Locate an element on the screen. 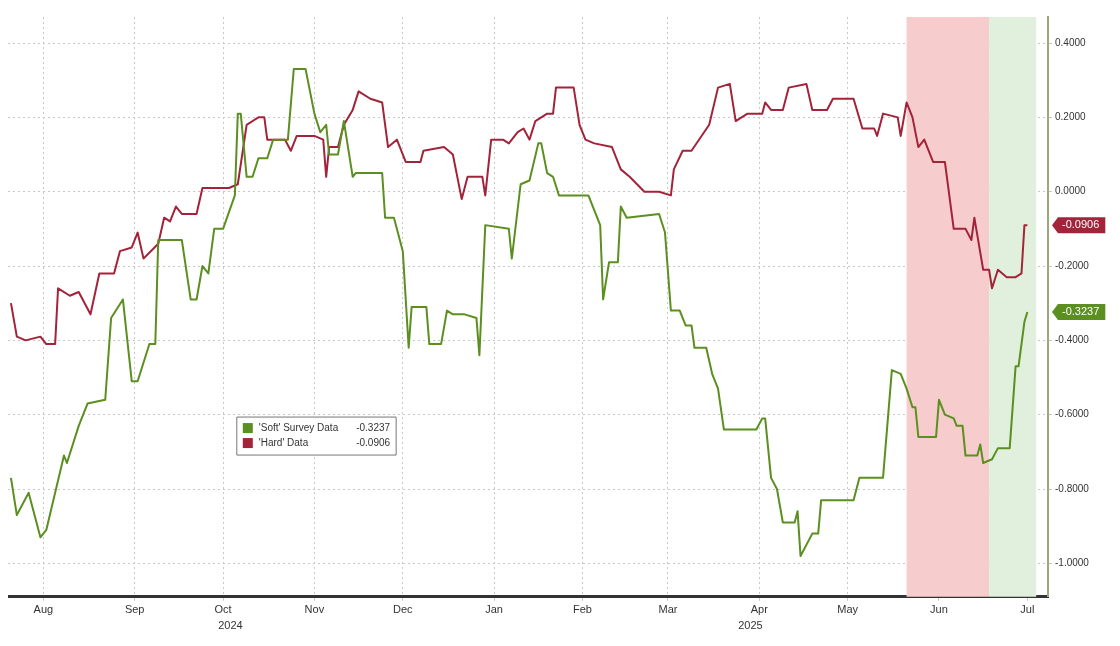  annotation: -0.3237 is located at coordinates (373, 427).